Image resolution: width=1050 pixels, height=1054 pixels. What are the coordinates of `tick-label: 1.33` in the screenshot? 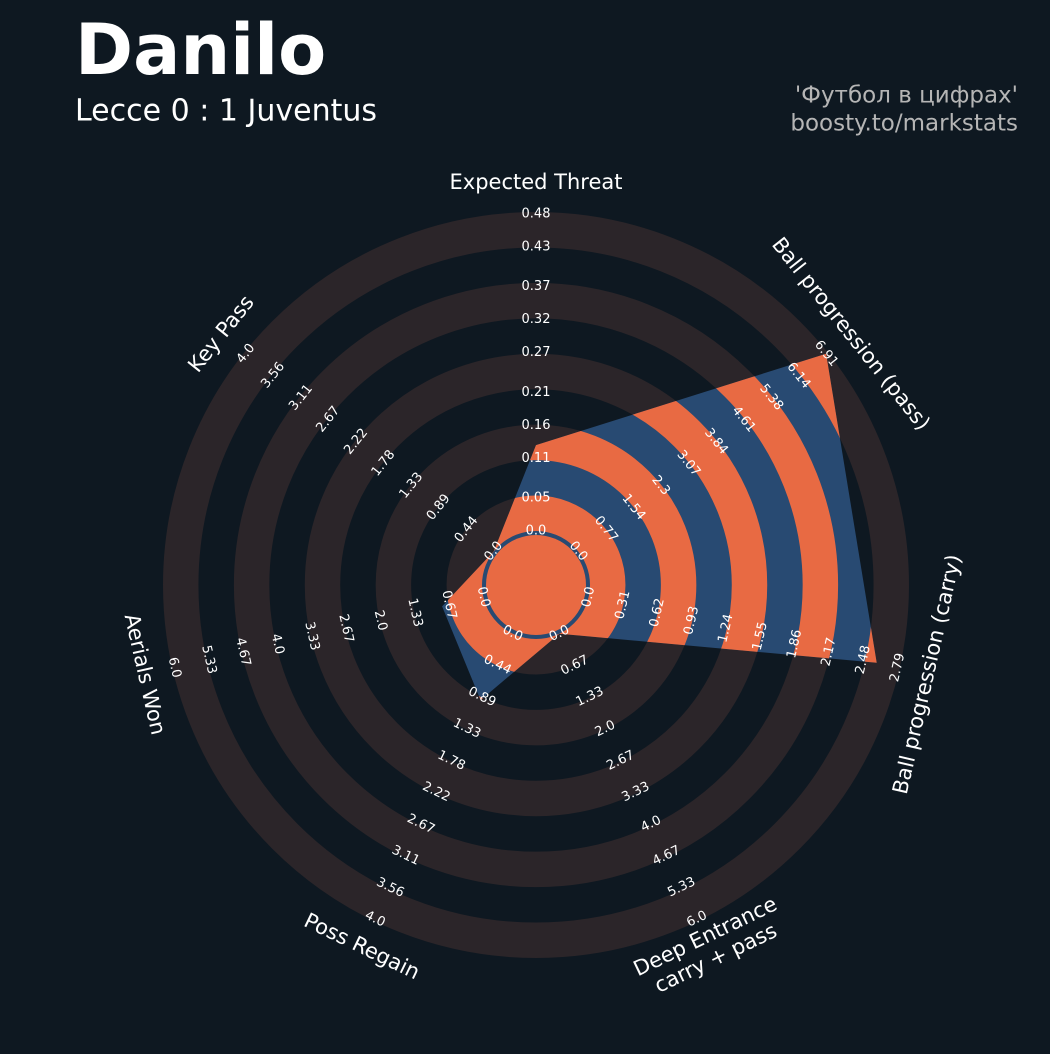 It's located at (414, 613).